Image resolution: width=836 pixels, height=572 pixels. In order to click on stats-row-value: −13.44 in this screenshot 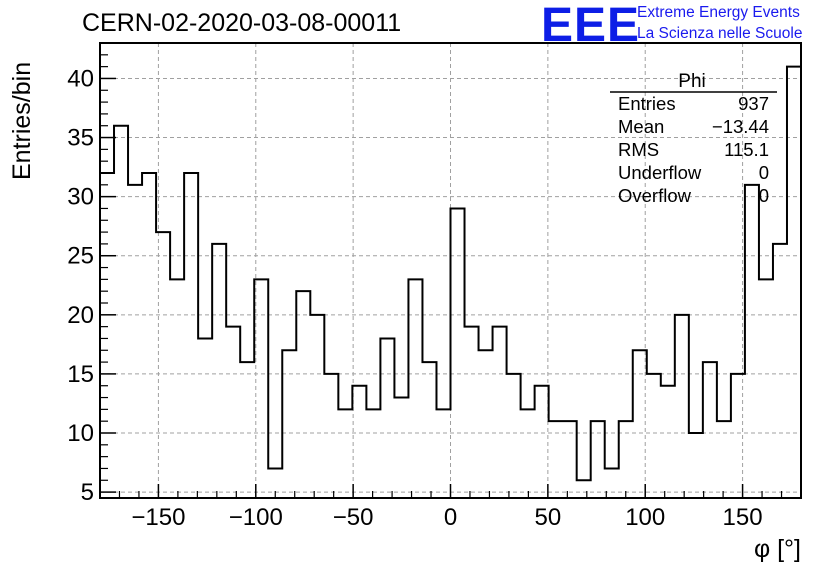, I will do `click(740, 126)`.